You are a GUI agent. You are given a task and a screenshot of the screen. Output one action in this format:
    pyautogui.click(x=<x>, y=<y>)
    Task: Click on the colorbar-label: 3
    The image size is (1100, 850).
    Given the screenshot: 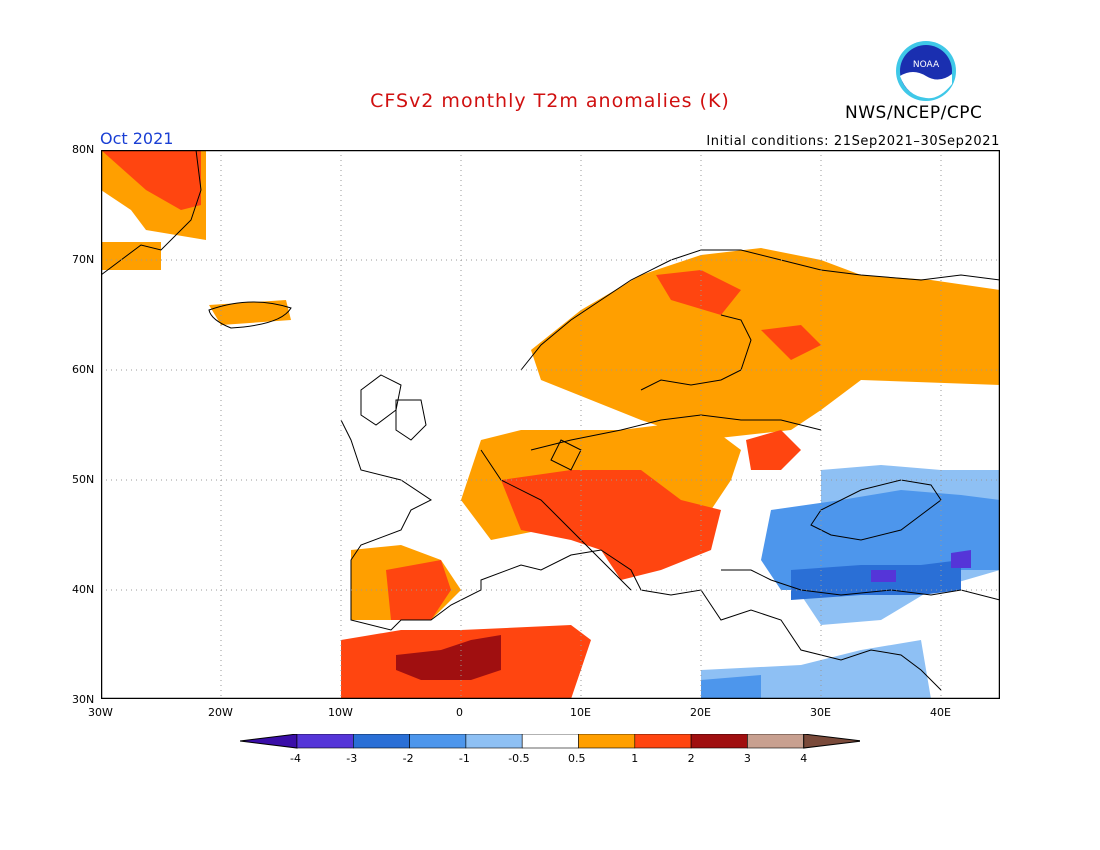 What is the action you would take?
    pyautogui.click(x=747, y=758)
    